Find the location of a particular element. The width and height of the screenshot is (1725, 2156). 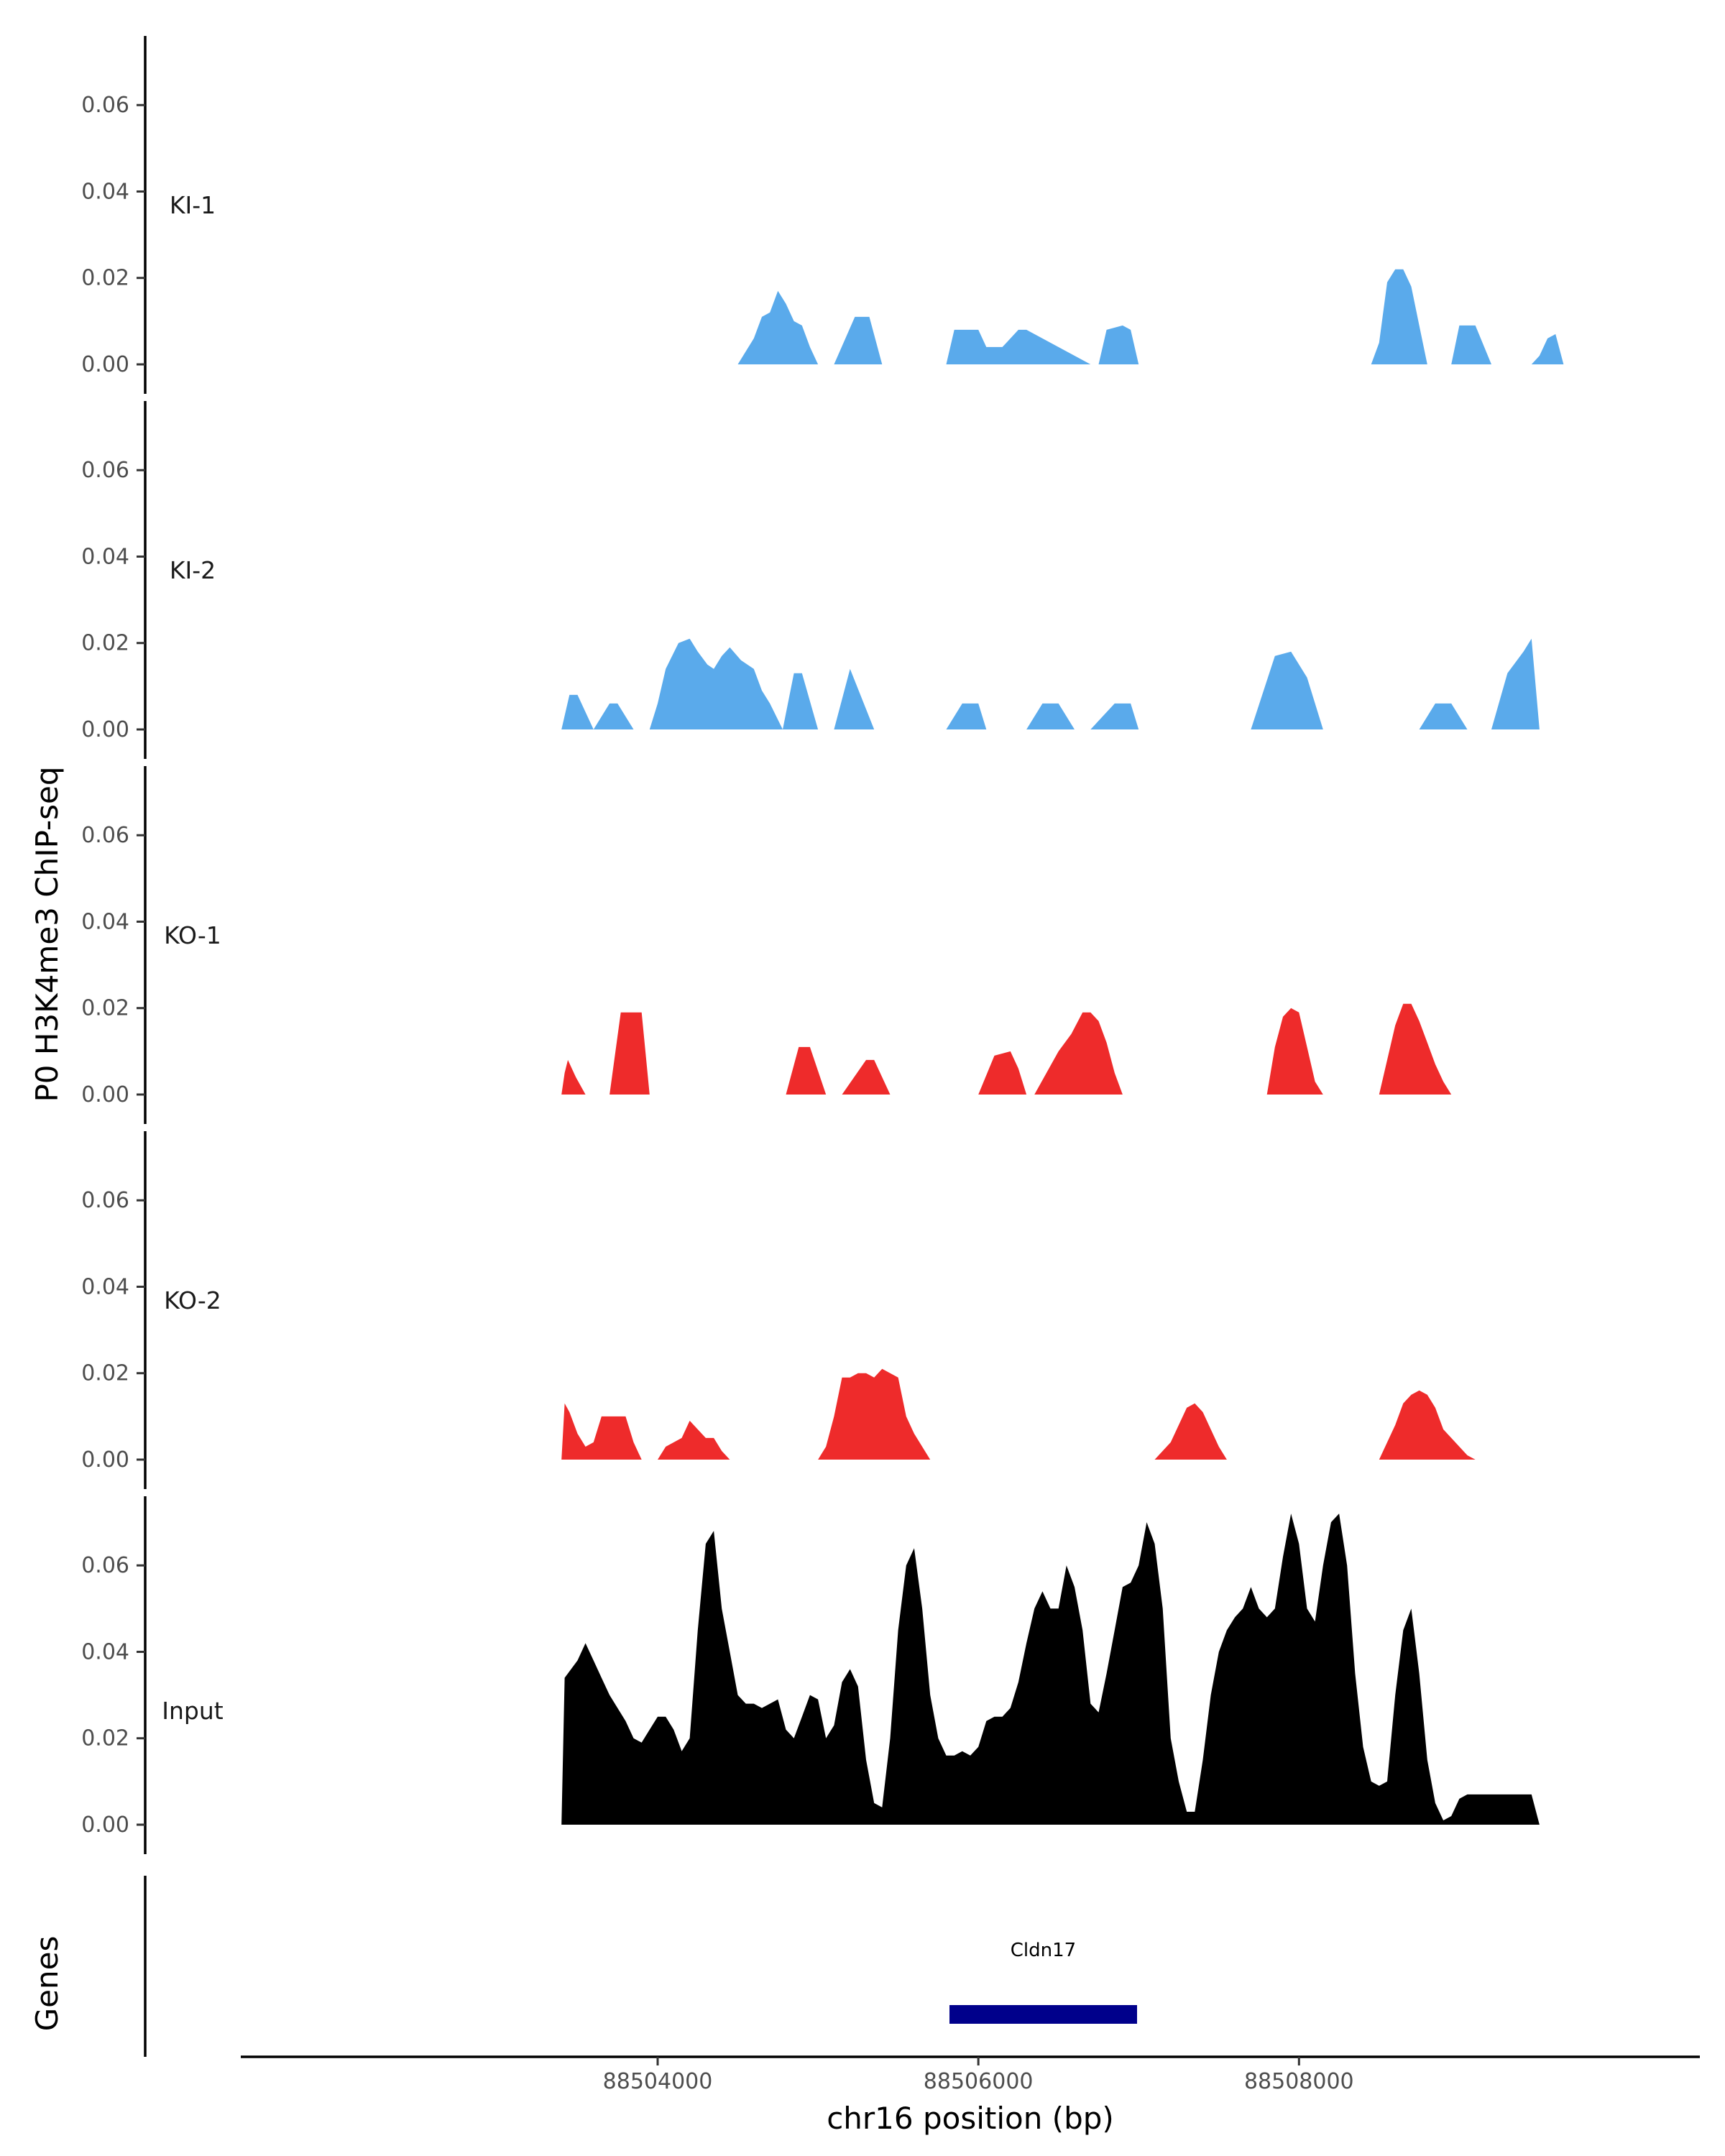

track-label-input: Input is located at coordinates (193, 1711).